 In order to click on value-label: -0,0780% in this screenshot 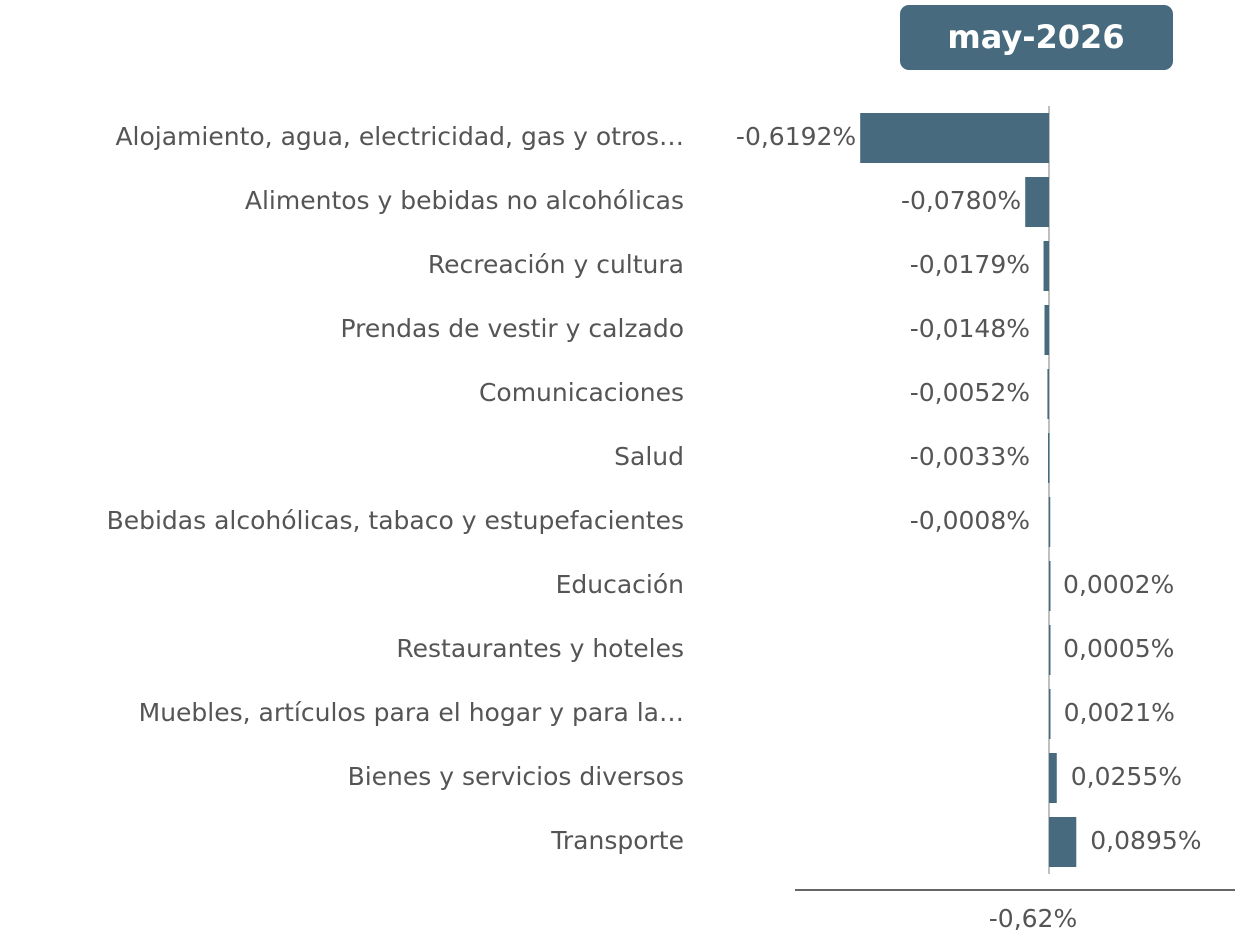, I will do `click(961, 200)`.